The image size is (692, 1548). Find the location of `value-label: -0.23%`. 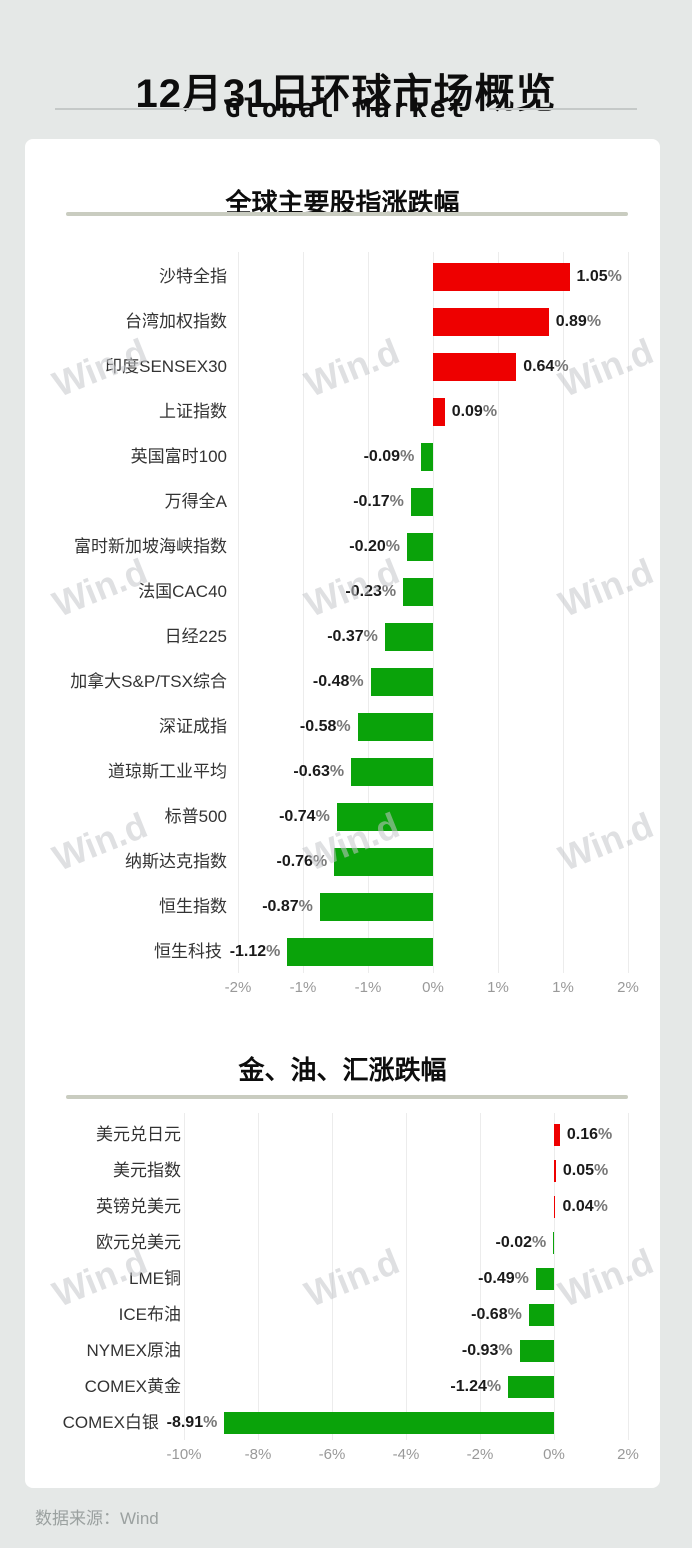

value-label: -0.23% is located at coordinates (371, 591).